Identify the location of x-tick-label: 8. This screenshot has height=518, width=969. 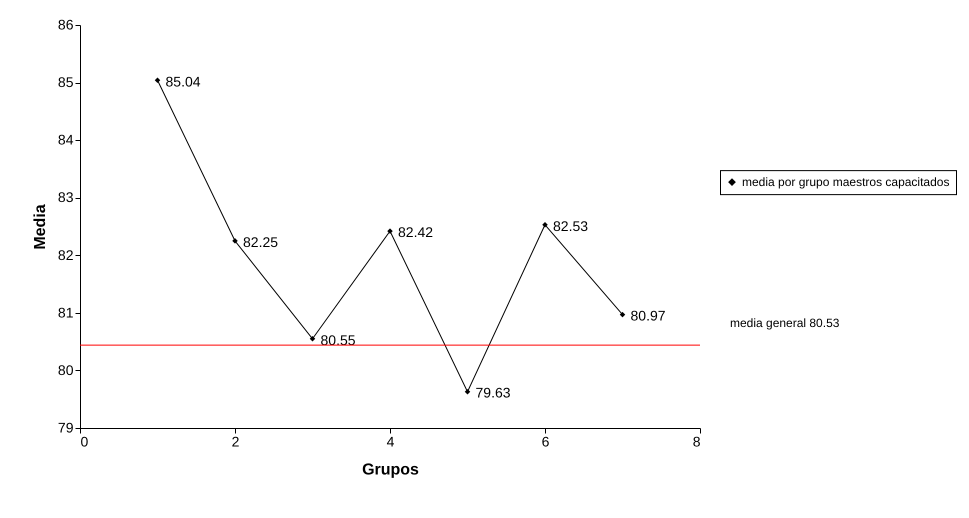
(696, 442).